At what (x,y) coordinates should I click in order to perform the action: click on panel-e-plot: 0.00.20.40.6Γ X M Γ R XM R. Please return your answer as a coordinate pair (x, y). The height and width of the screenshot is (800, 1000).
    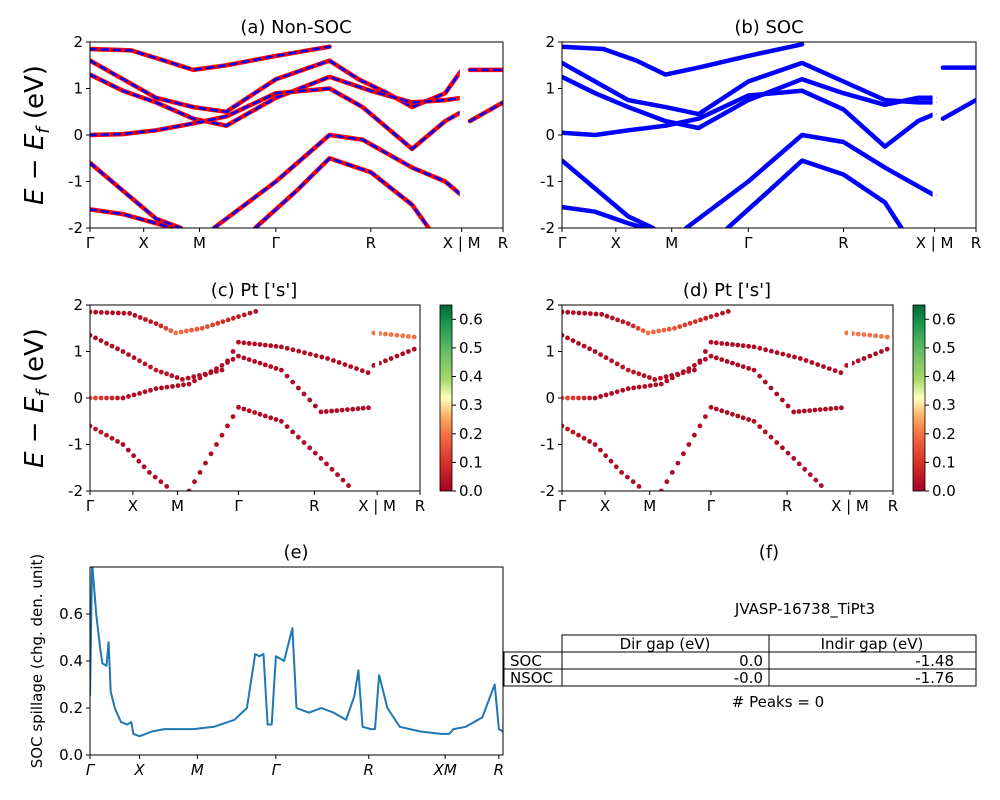
    Looking at the image, I should click on (281, 673).